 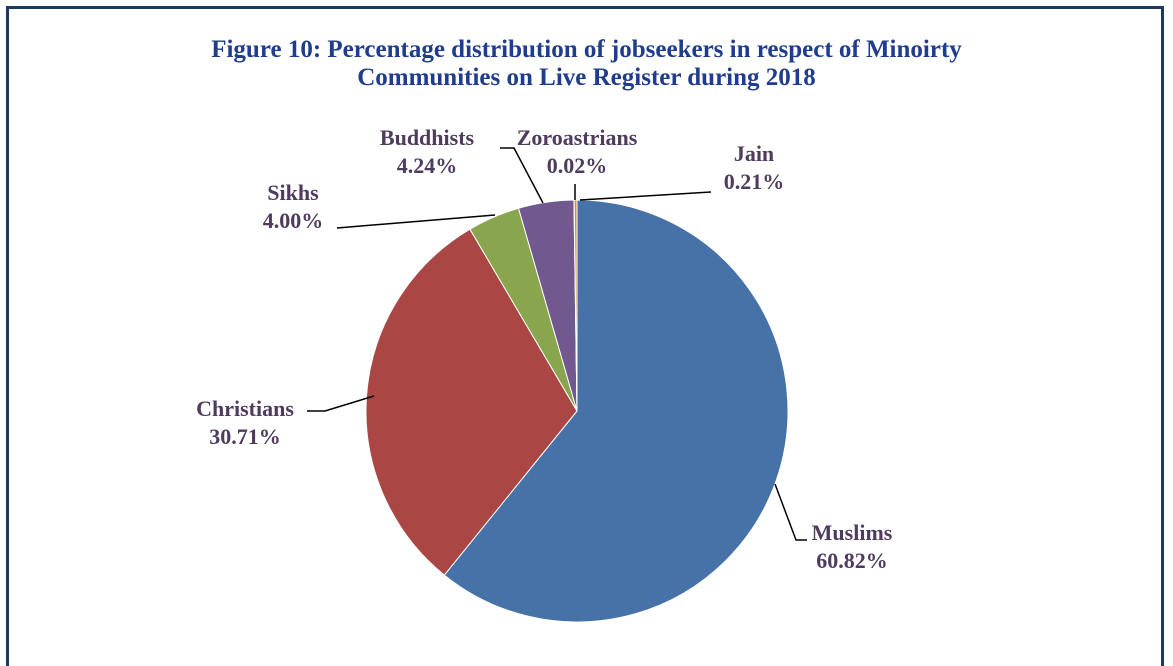 I want to click on slice-value-christians: 30.71%, so click(x=245, y=436).